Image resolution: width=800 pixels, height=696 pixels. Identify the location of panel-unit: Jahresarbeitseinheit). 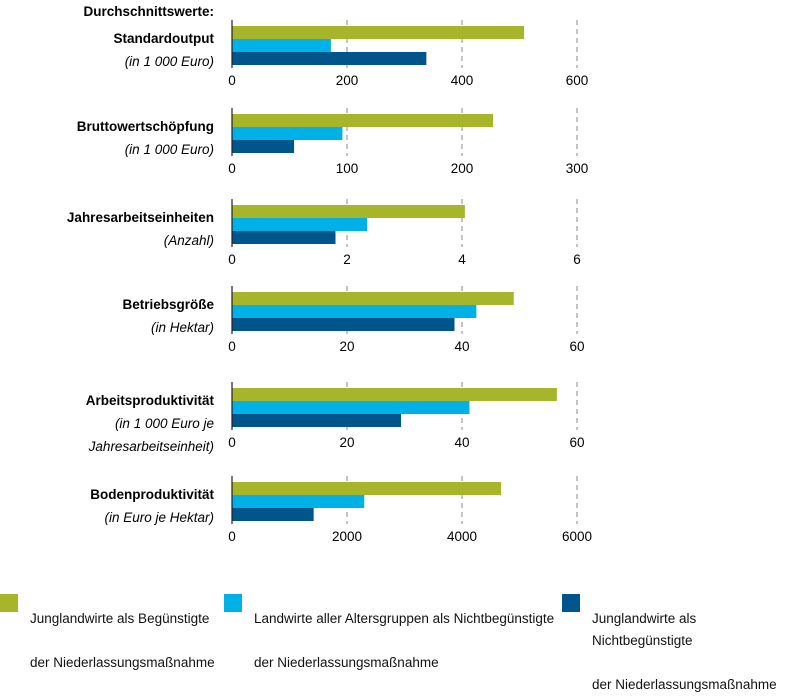
(151, 446).